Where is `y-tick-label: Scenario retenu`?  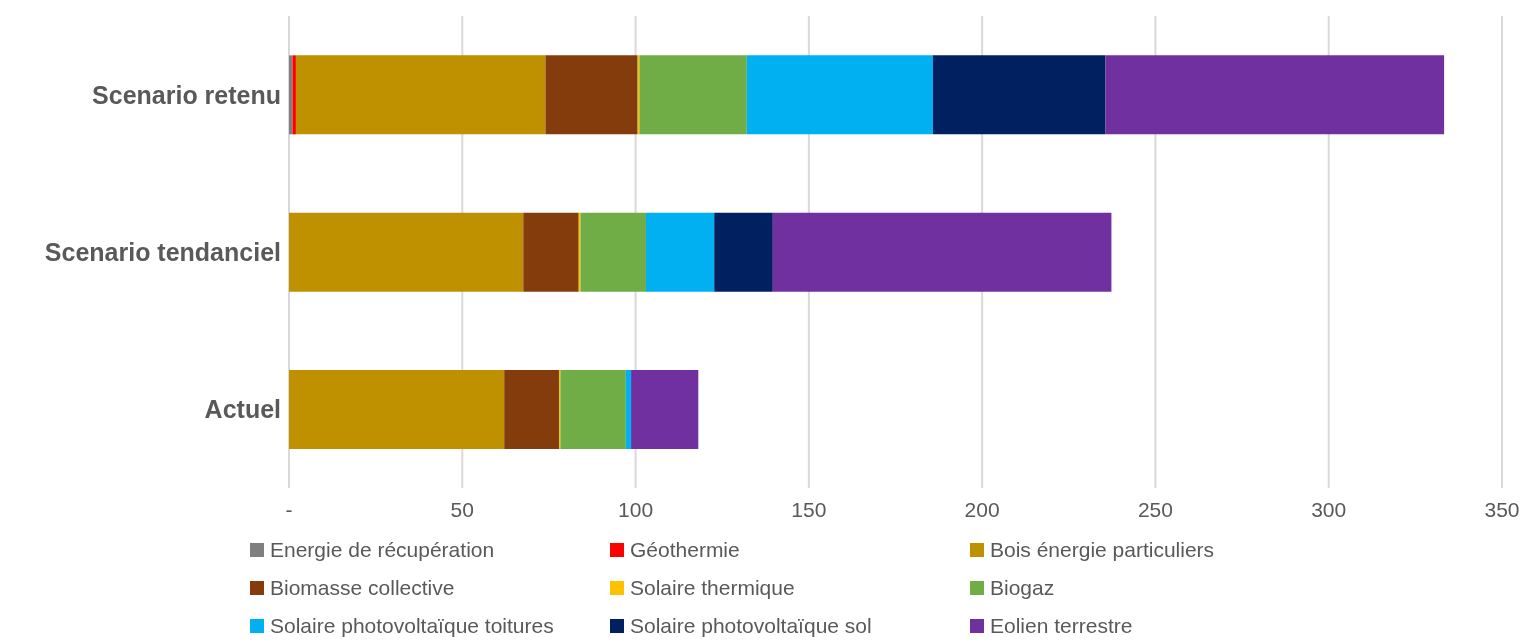
y-tick-label: Scenario retenu is located at coordinates (186, 94).